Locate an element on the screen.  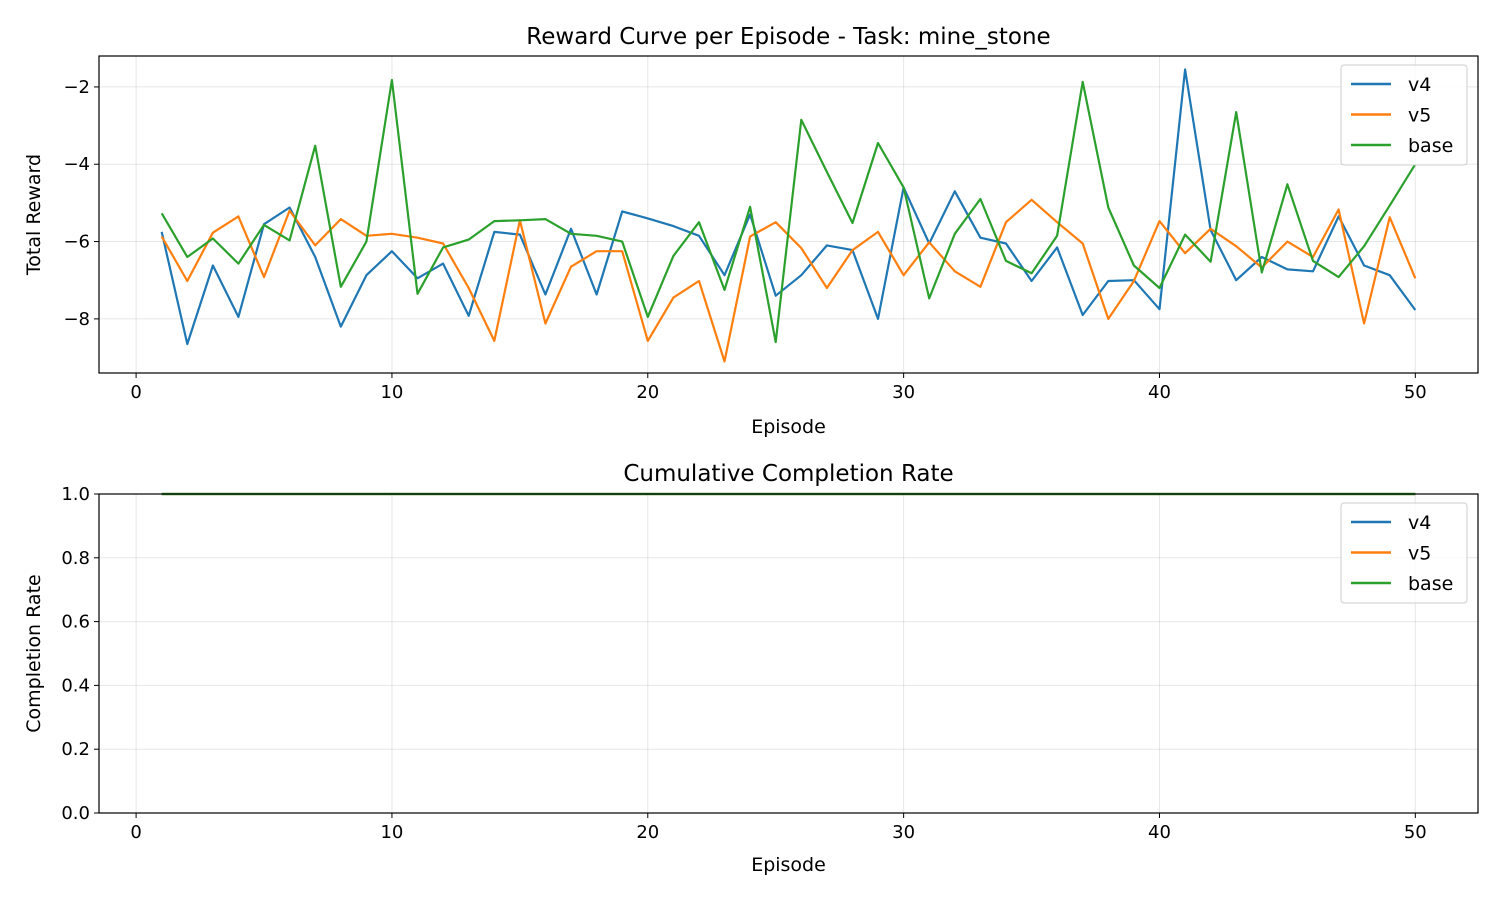
y-tick-label: 0.8 is located at coordinates (75, 558).